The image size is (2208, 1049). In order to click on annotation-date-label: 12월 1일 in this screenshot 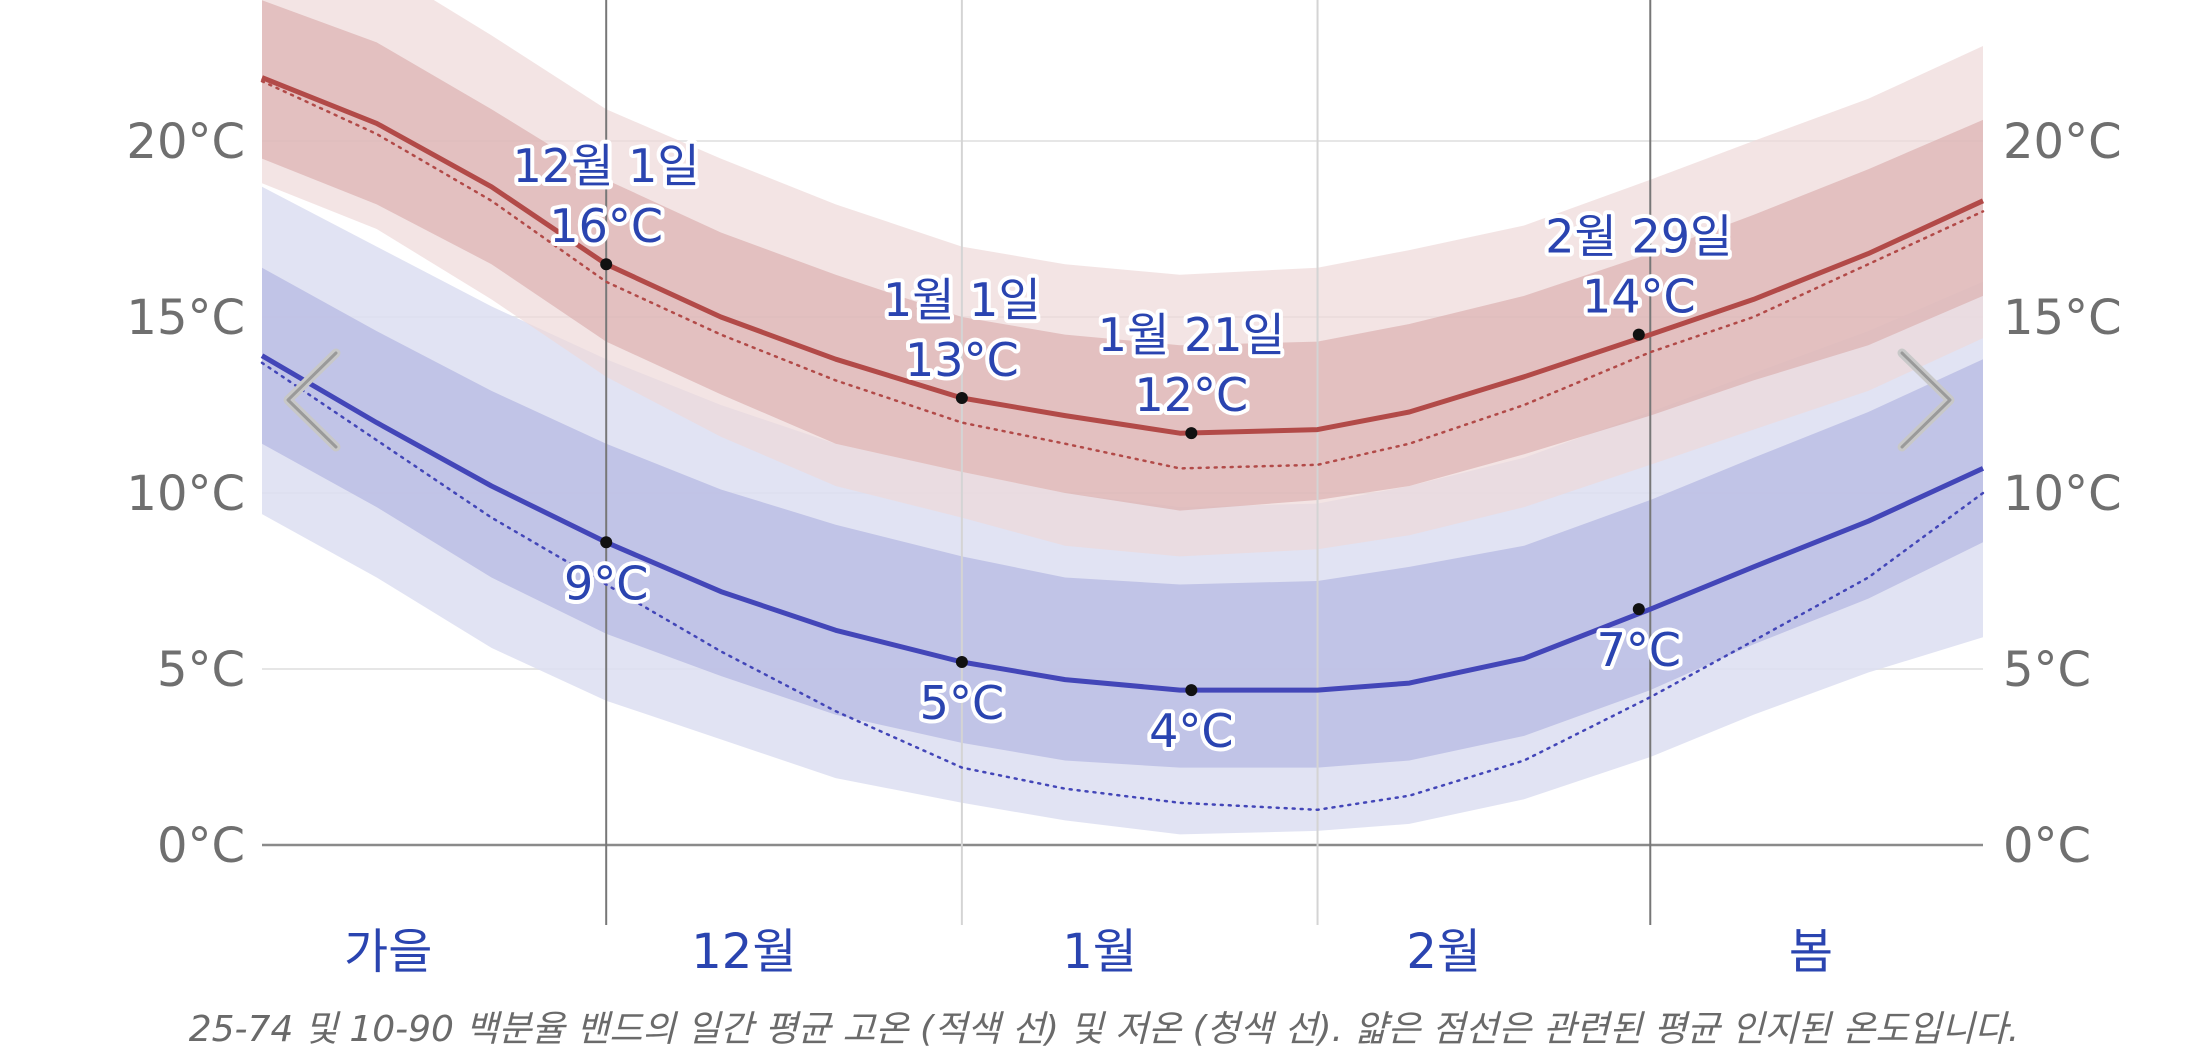, I will do `click(606, 166)`.